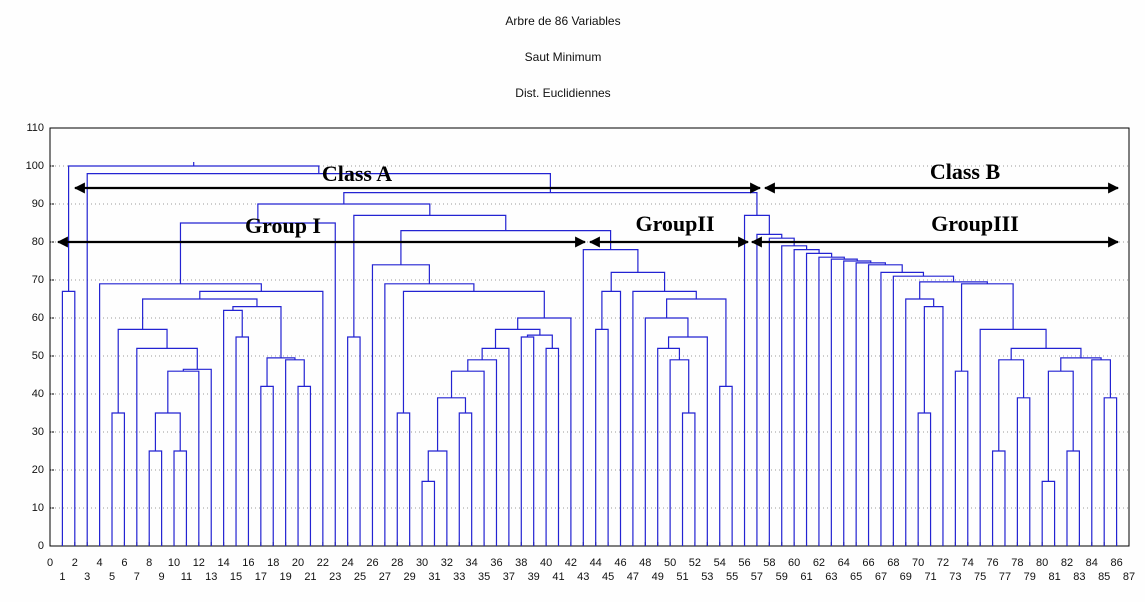 The width and height of the screenshot is (1145, 602). What do you see at coordinates (224, 563) in the screenshot?
I see `x-tick-label: 14` at bounding box center [224, 563].